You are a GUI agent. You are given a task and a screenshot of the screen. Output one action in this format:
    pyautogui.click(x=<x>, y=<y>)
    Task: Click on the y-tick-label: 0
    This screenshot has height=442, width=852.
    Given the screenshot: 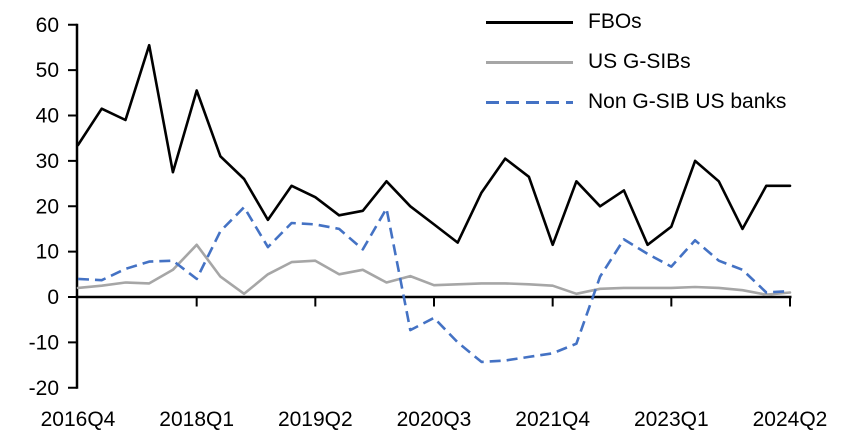 What is the action you would take?
    pyautogui.click(x=53, y=297)
    